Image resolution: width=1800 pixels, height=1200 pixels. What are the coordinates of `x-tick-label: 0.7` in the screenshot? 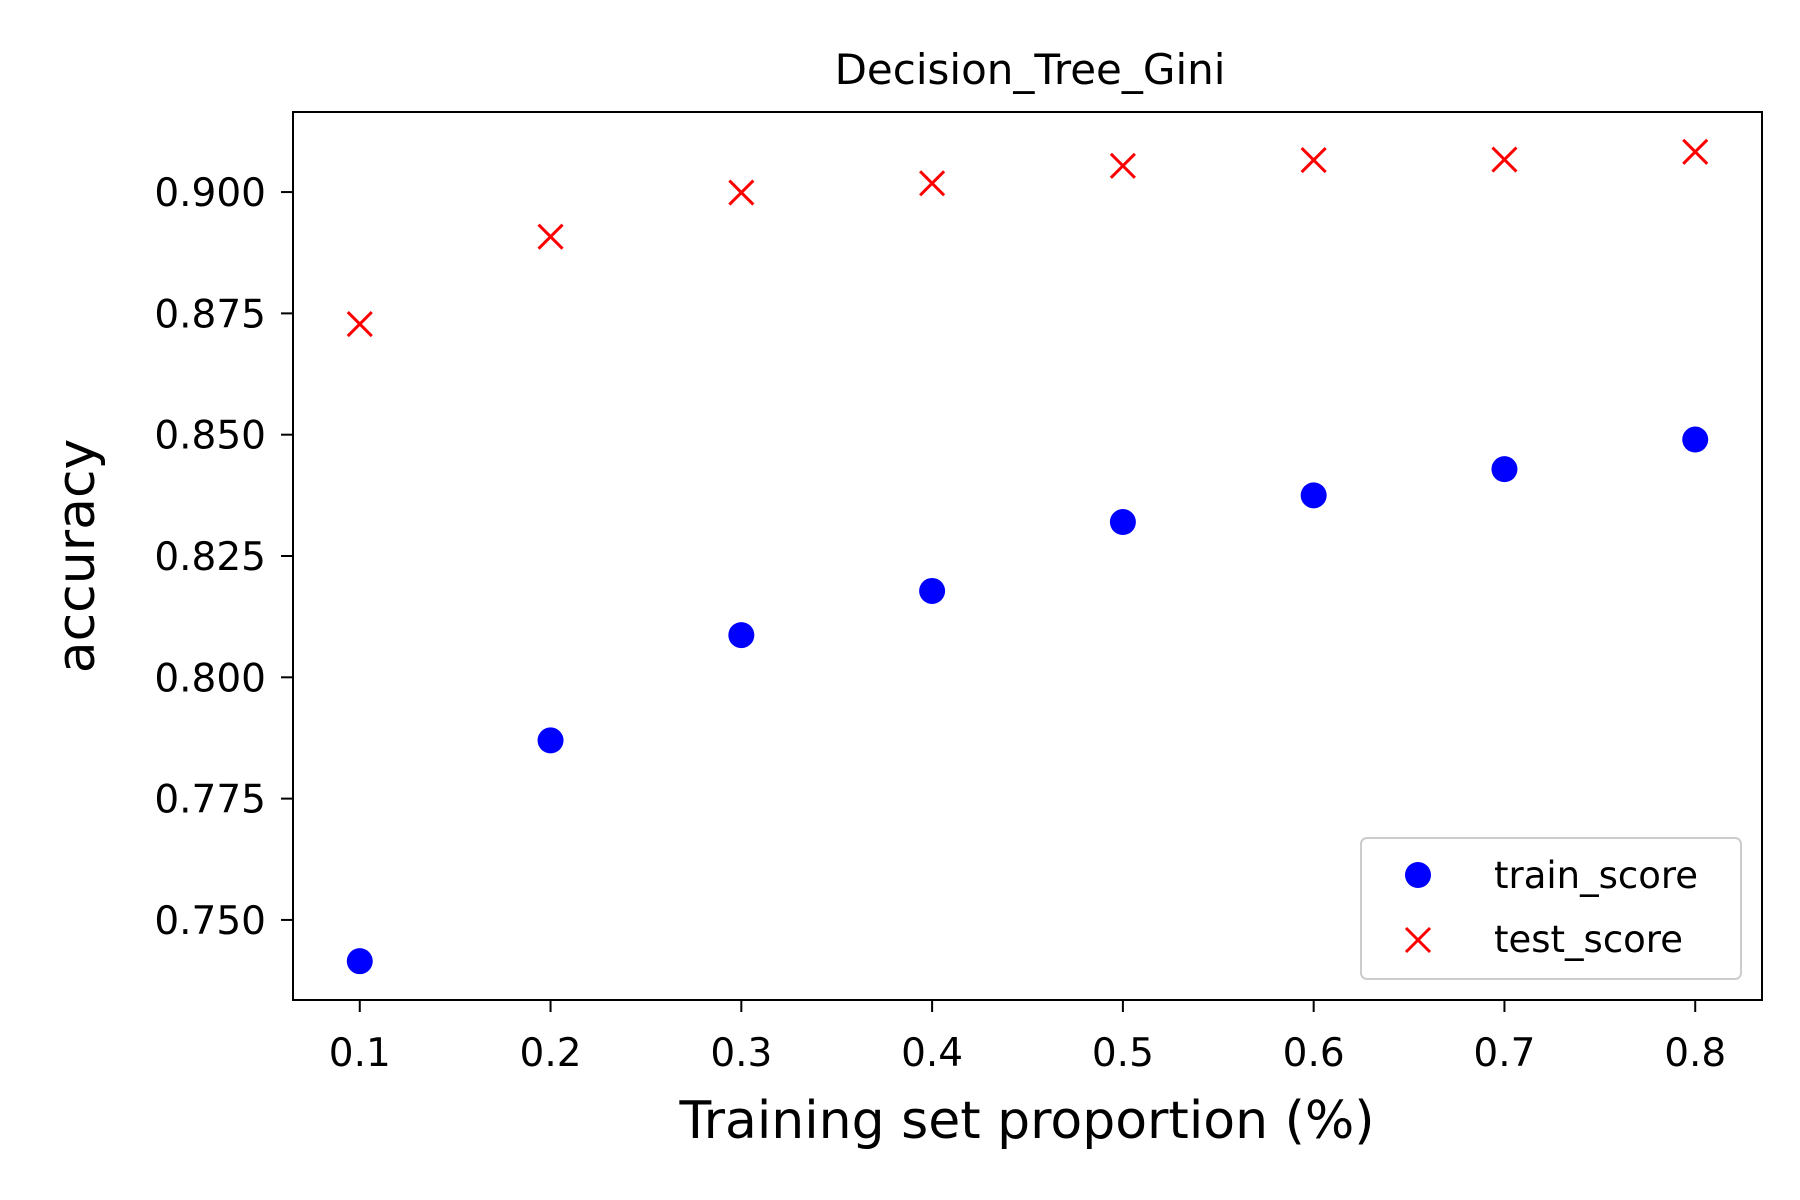 It's located at (1504, 1053).